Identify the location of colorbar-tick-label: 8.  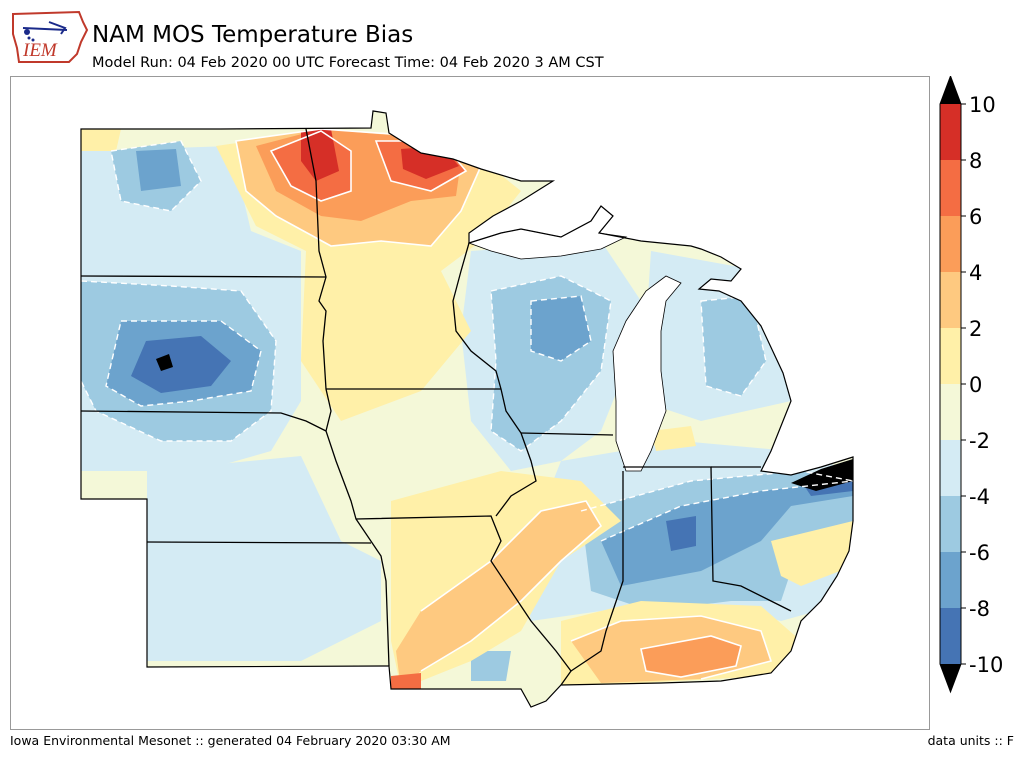
(975, 161).